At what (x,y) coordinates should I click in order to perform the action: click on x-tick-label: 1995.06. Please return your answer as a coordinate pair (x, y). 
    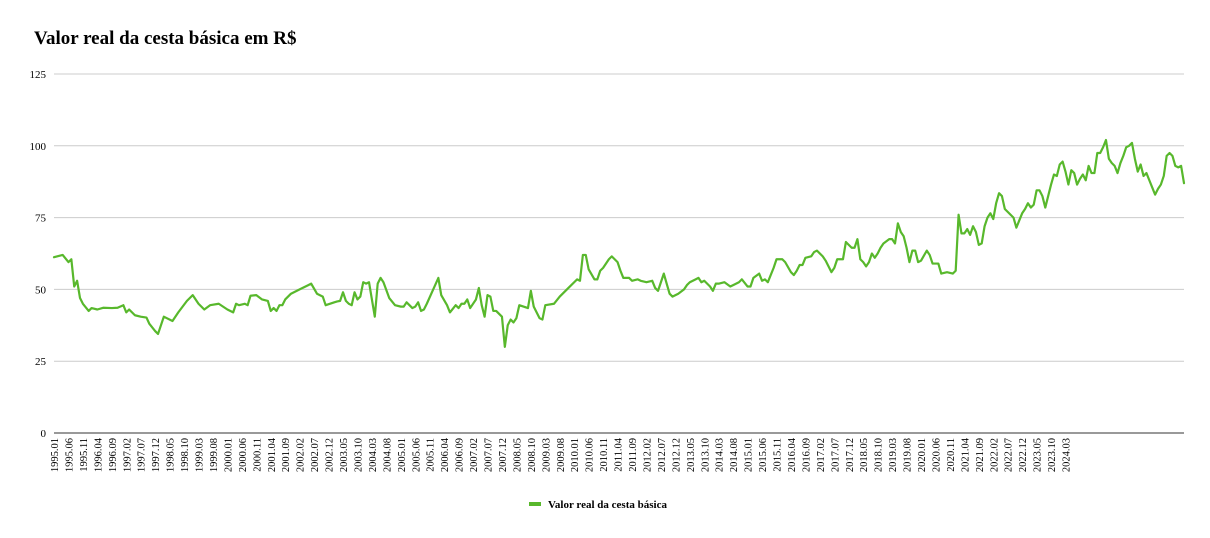
    Looking at the image, I should click on (69, 455).